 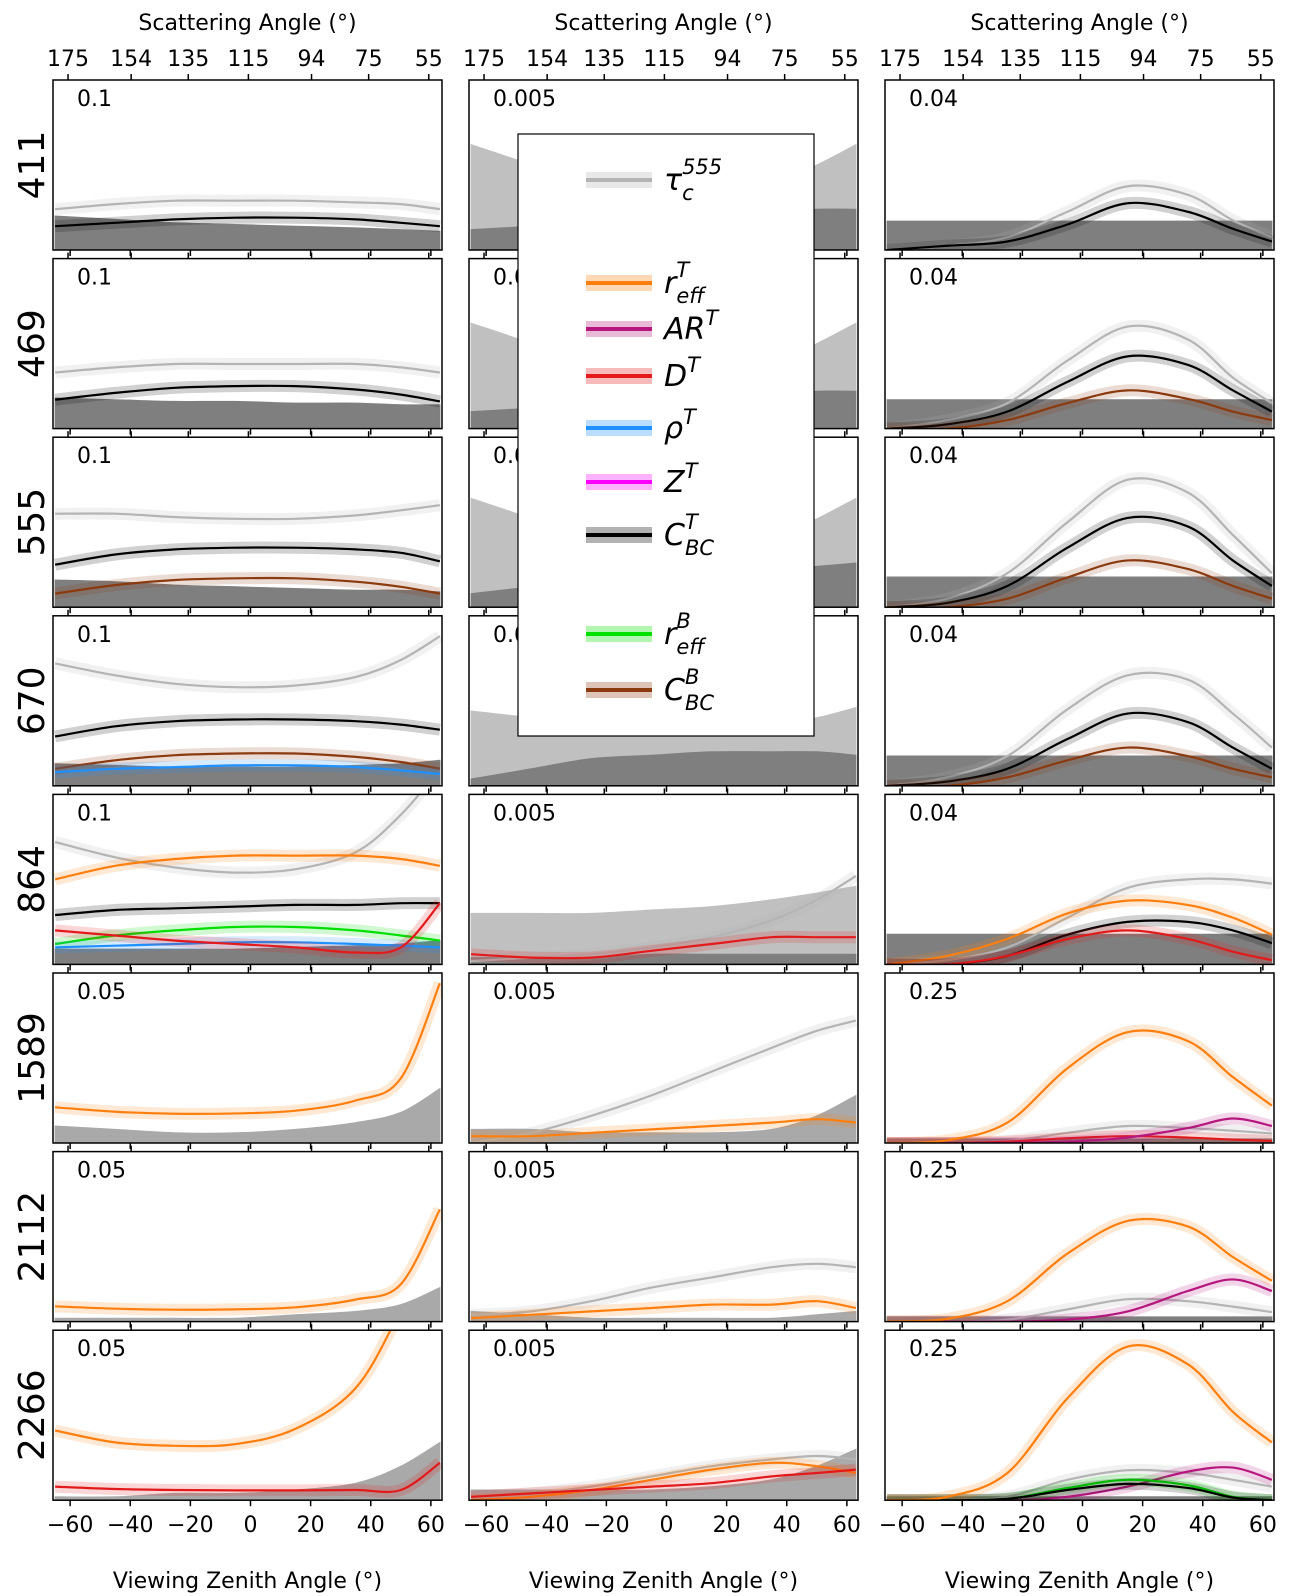 I want to click on row-label: 1589, so click(x=32, y=1058).